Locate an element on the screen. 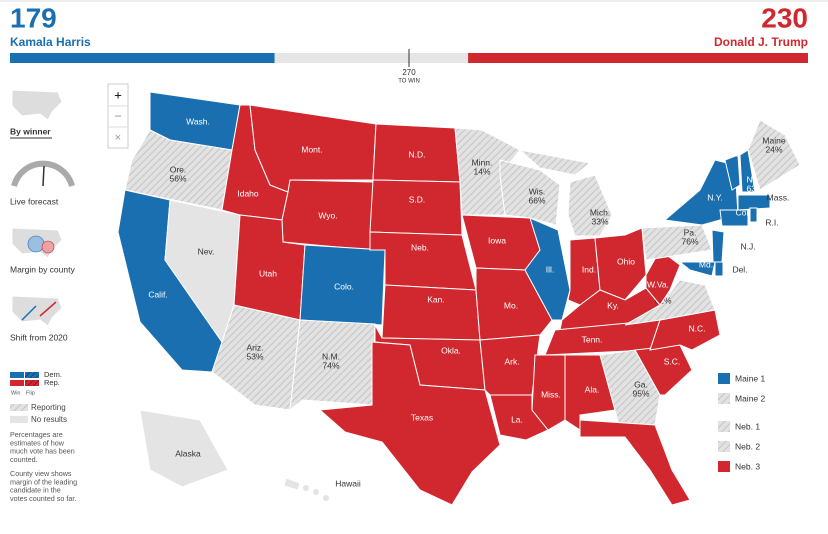  state-label: Mich. is located at coordinates (600, 212).